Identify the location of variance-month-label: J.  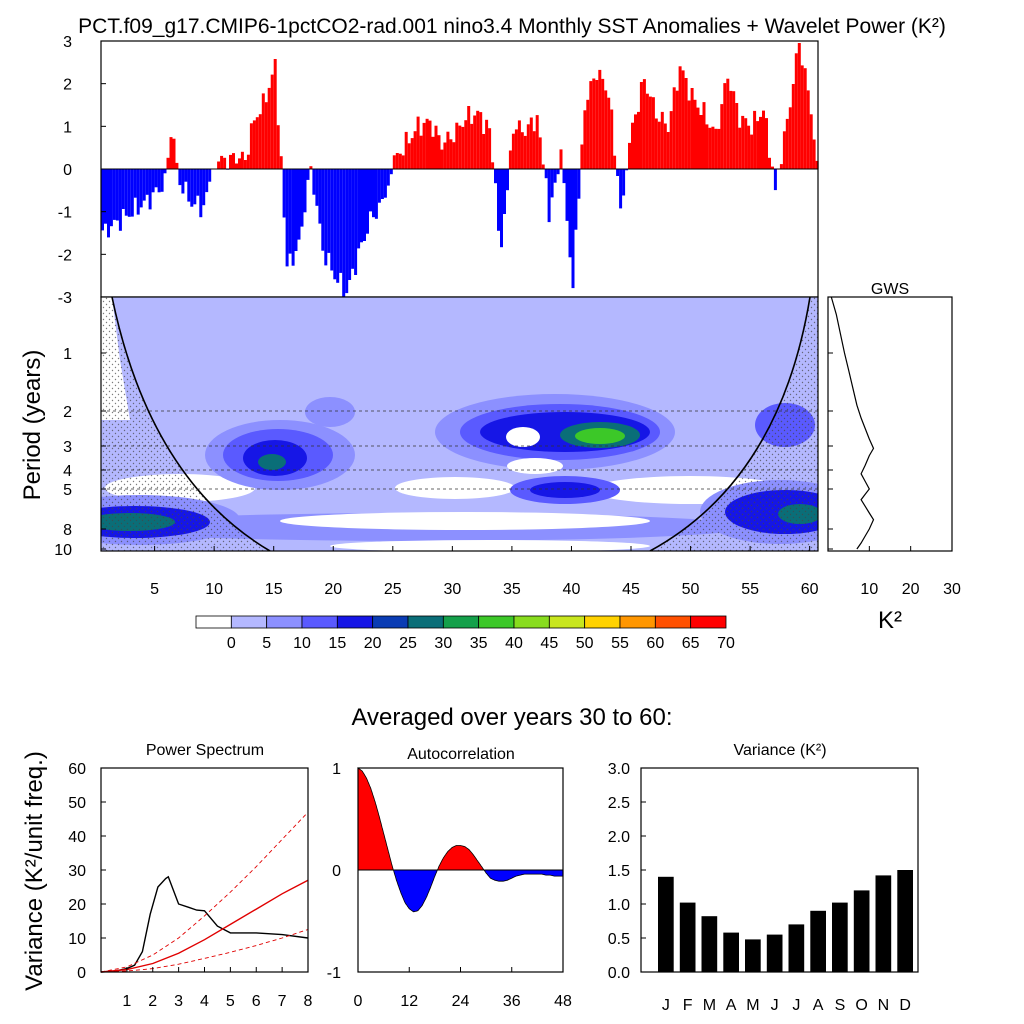
(796, 1005).